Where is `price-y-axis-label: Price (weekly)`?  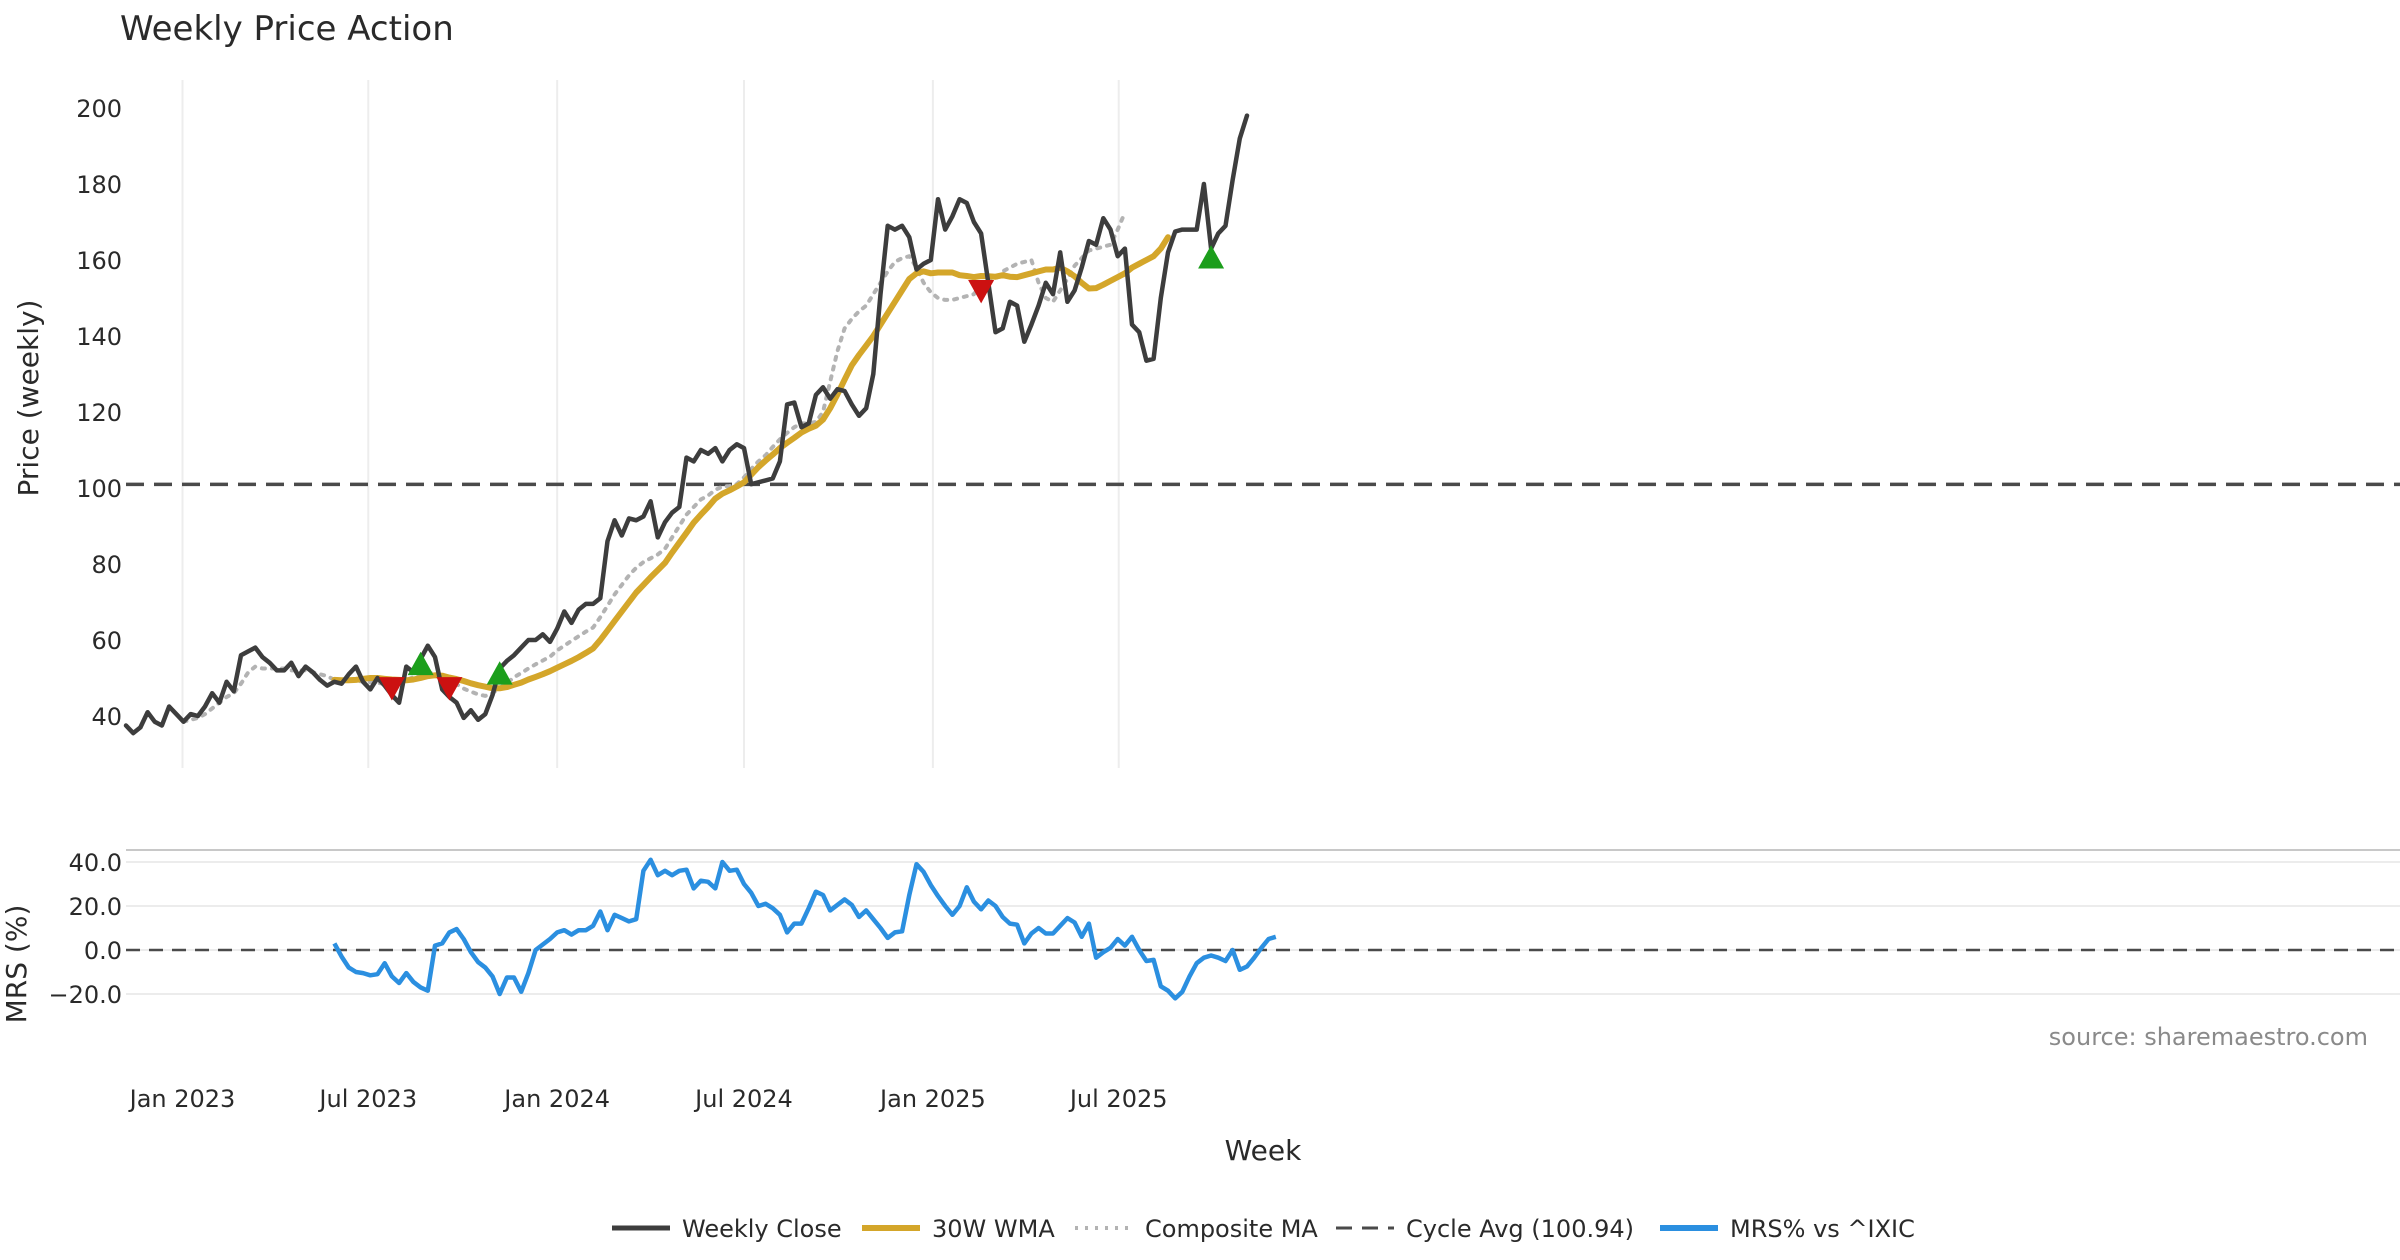
price-y-axis-label: Price (weekly) is located at coordinates (28, 398).